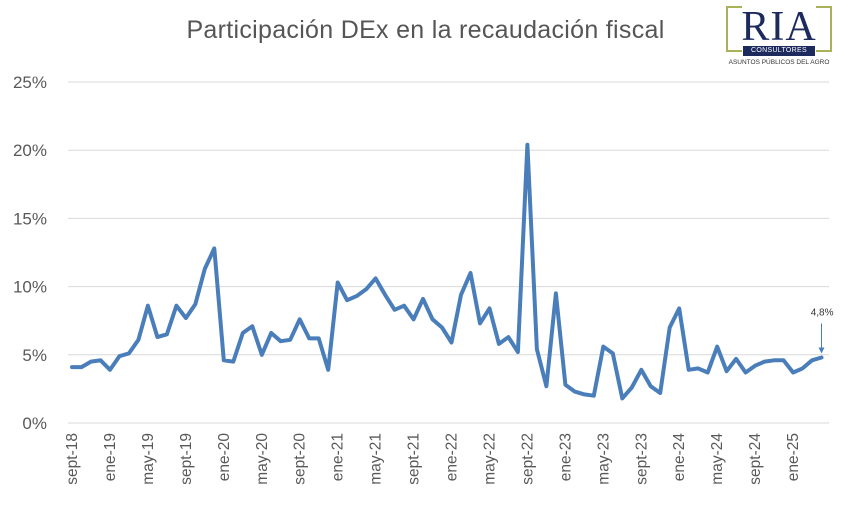 Image resolution: width=851 pixels, height=510 pixels. What do you see at coordinates (527, 459) in the screenshot?
I see `x-tick-label: sept-22` at bounding box center [527, 459].